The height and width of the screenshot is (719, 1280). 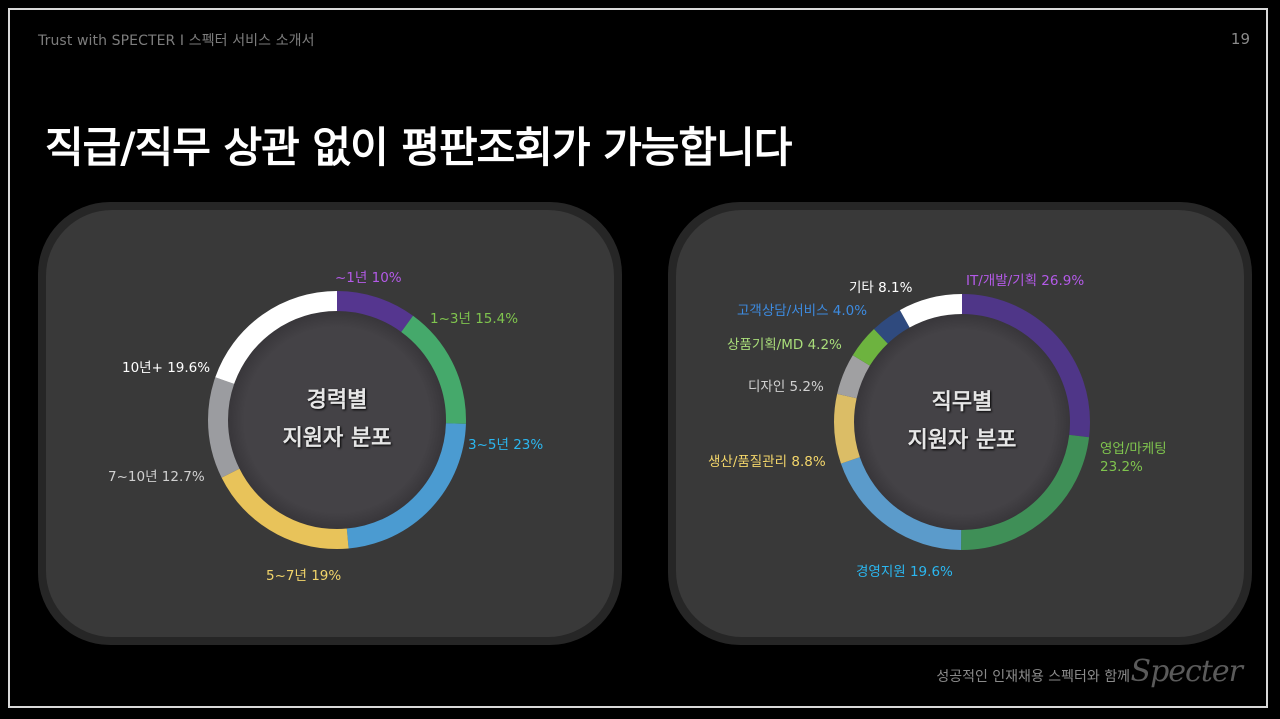 What do you see at coordinates (337, 400) in the screenshot?
I see `center-label-line1: 경력별` at bounding box center [337, 400].